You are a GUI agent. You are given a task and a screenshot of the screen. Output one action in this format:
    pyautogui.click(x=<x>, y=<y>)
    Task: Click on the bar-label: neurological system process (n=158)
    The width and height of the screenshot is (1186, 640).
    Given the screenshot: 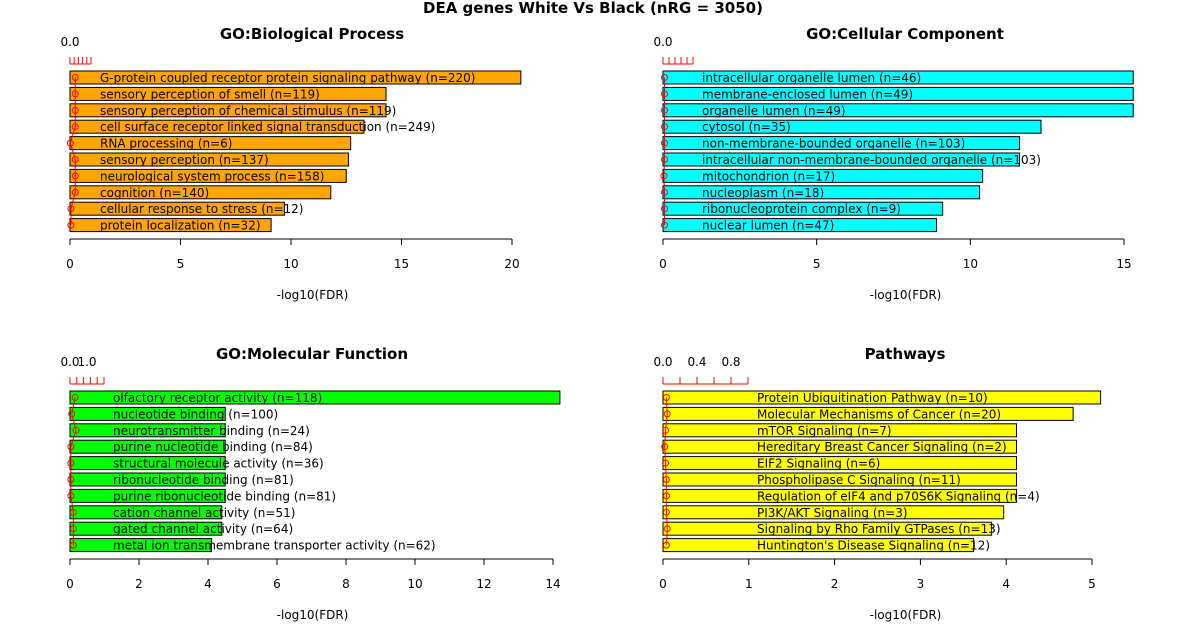 What is the action you would take?
    pyautogui.click(x=212, y=176)
    